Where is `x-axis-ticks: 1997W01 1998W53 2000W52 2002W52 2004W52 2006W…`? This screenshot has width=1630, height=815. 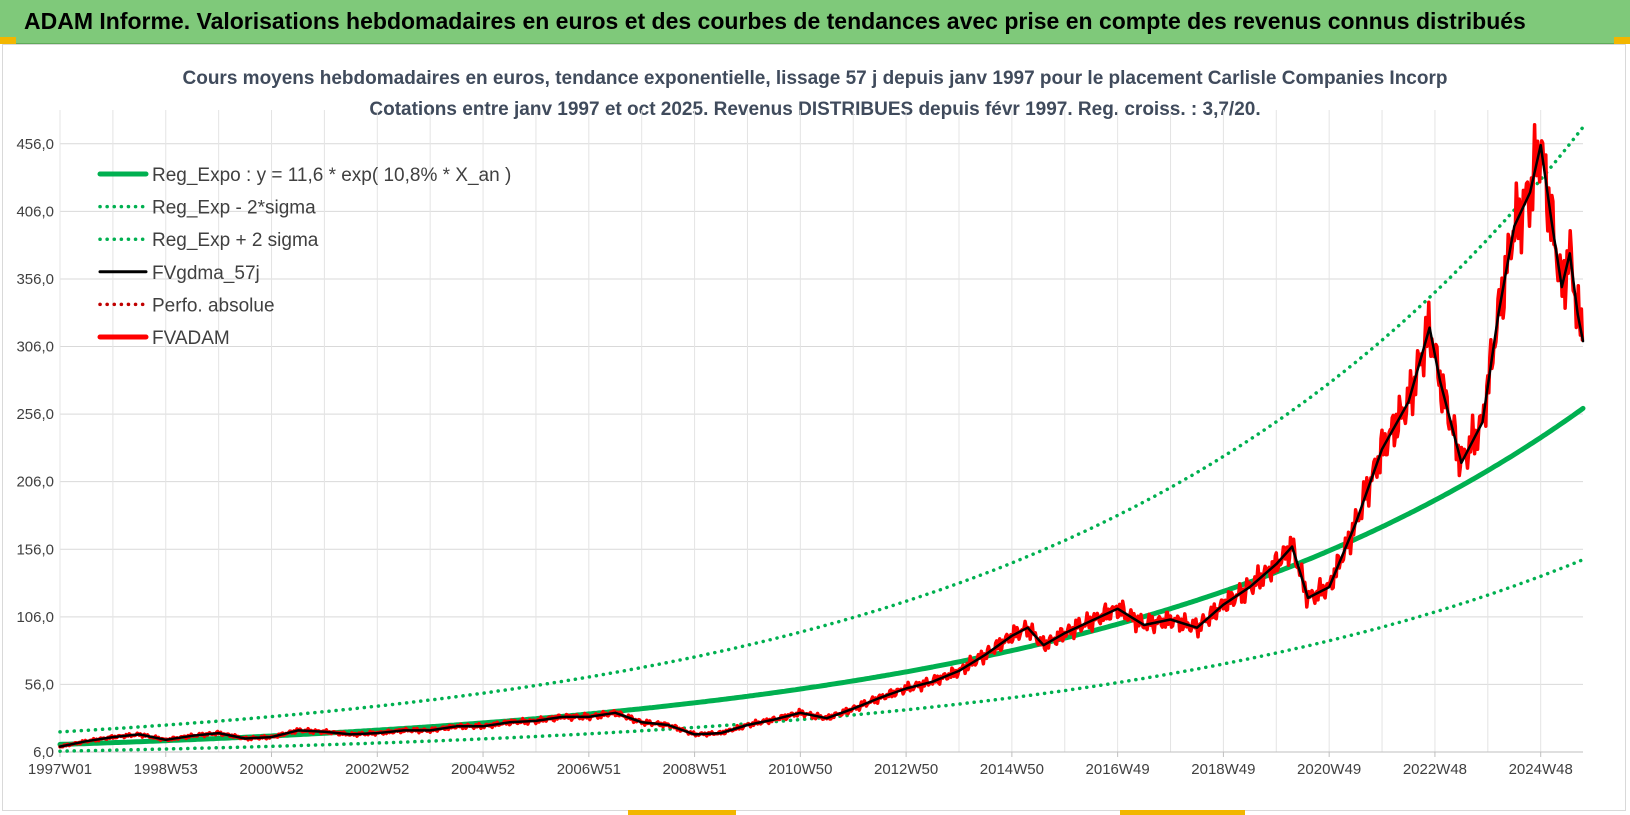 x-axis-ticks: 1997W01 1998W53 2000W52 2002W52 2004W52 2006W… is located at coordinates (800, 765).